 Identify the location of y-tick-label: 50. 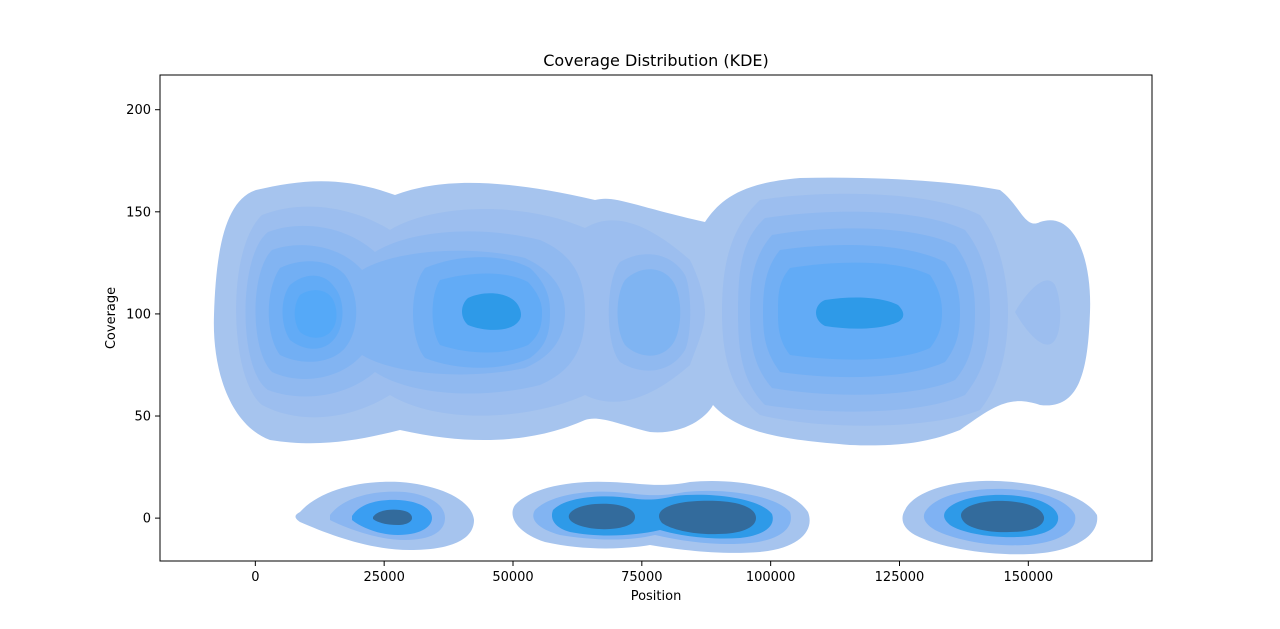
(142, 417).